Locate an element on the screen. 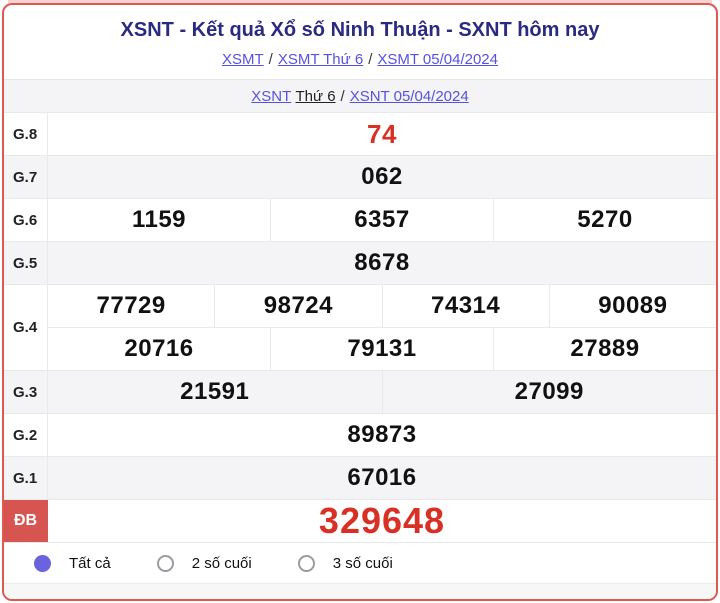  page-top-edge is located at coordinates (360, 1).